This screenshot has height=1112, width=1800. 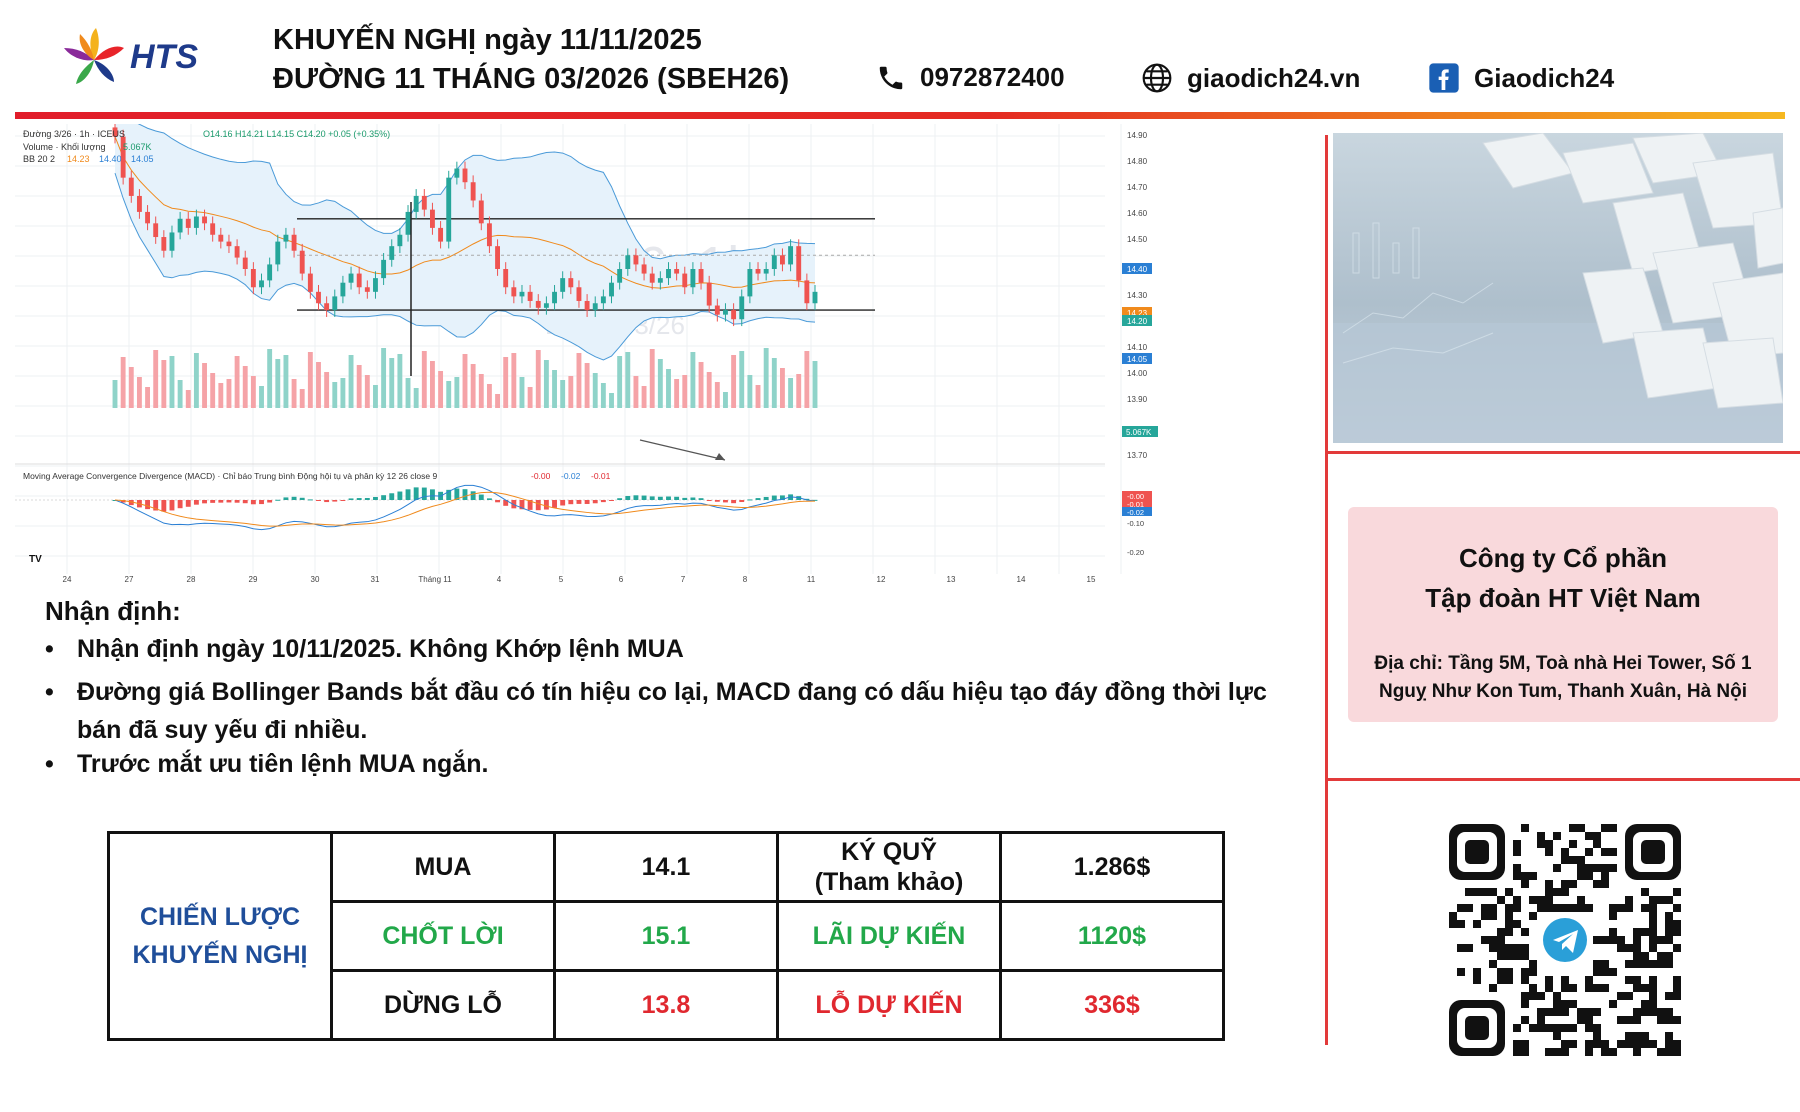 What do you see at coordinates (1137, 295) in the screenshot?
I see `price-axis-label: 14.30` at bounding box center [1137, 295].